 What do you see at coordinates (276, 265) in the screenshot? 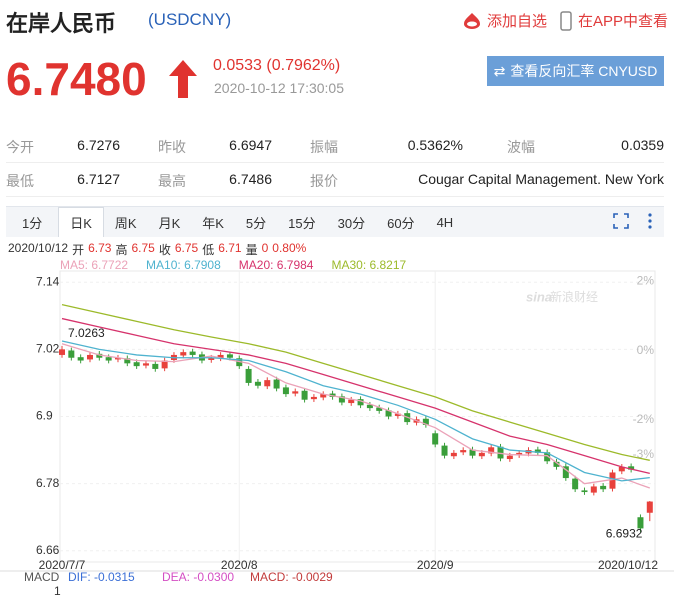
I see `legend-entry: MA20: 6.7984` at bounding box center [276, 265].